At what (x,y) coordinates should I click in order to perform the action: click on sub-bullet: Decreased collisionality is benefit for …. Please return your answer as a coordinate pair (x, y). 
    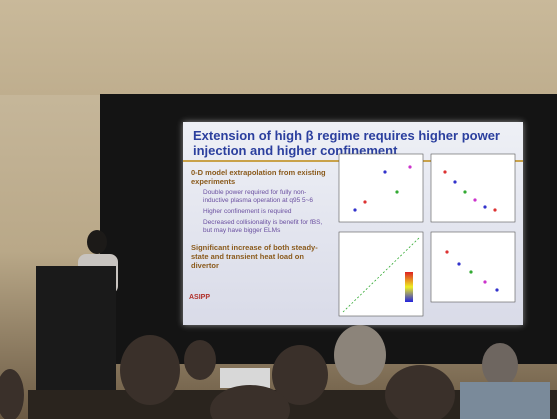
    Looking at the image, I should click on (263, 226).